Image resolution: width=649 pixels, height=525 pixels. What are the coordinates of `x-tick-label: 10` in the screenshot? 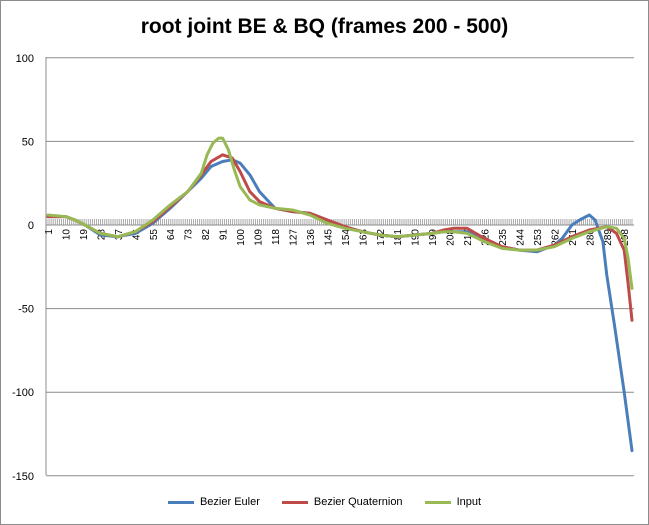 It's located at (66, 235).